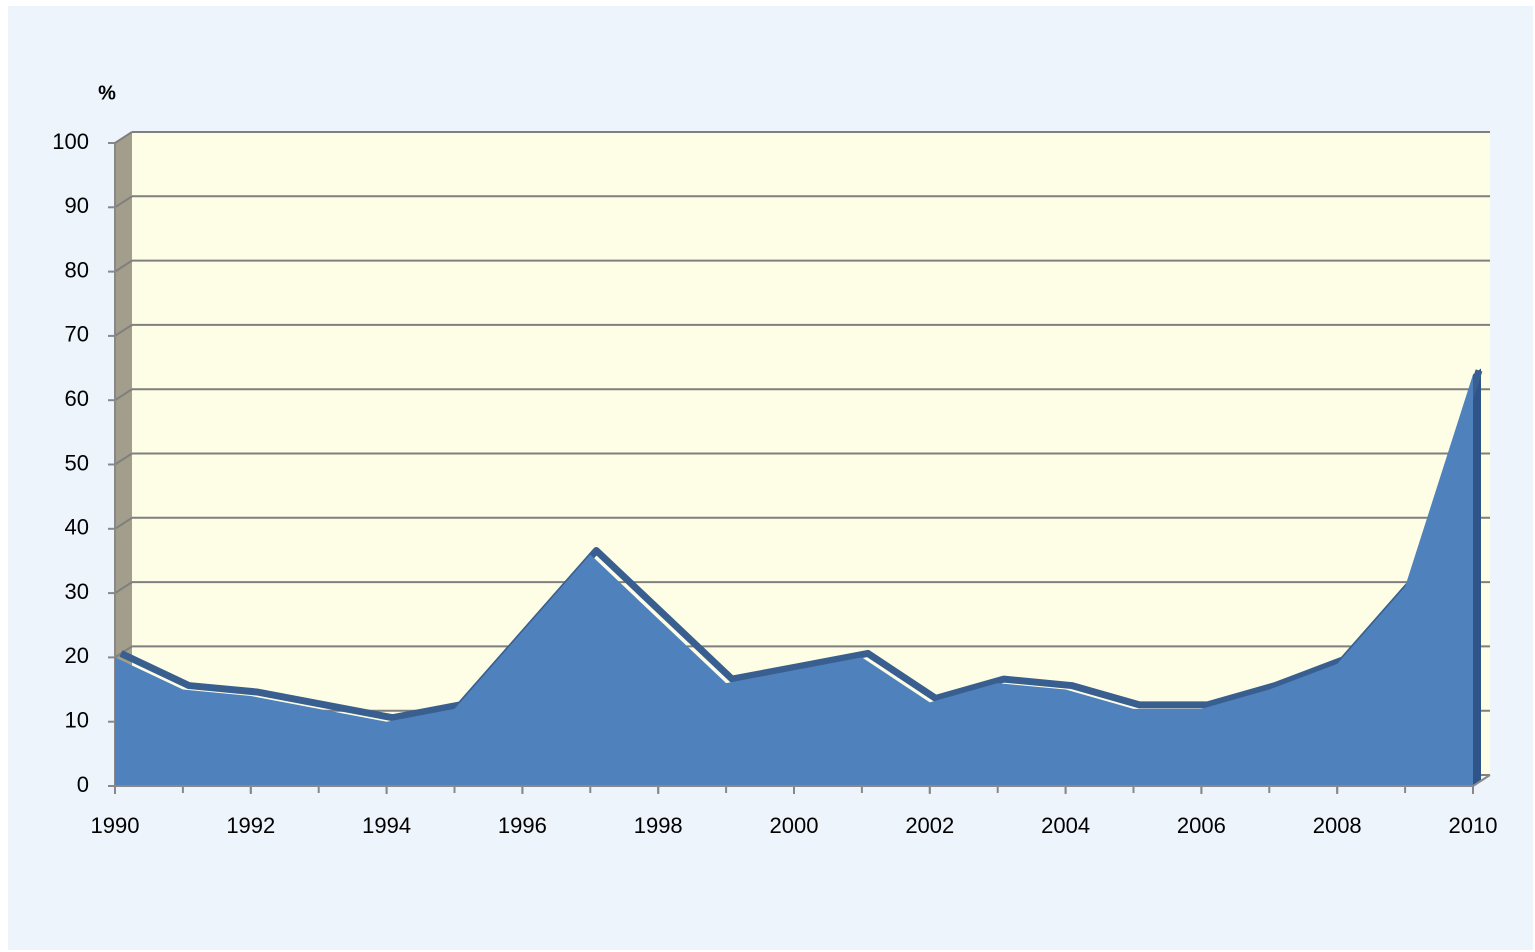 The width and height of the screenshot is (1535, 952). I want to click on y-tick-label: 10, so click(77, 720).